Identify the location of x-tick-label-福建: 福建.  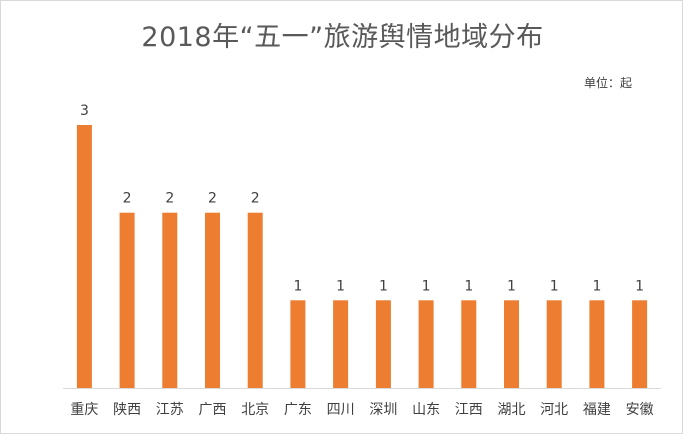
(597, 410).